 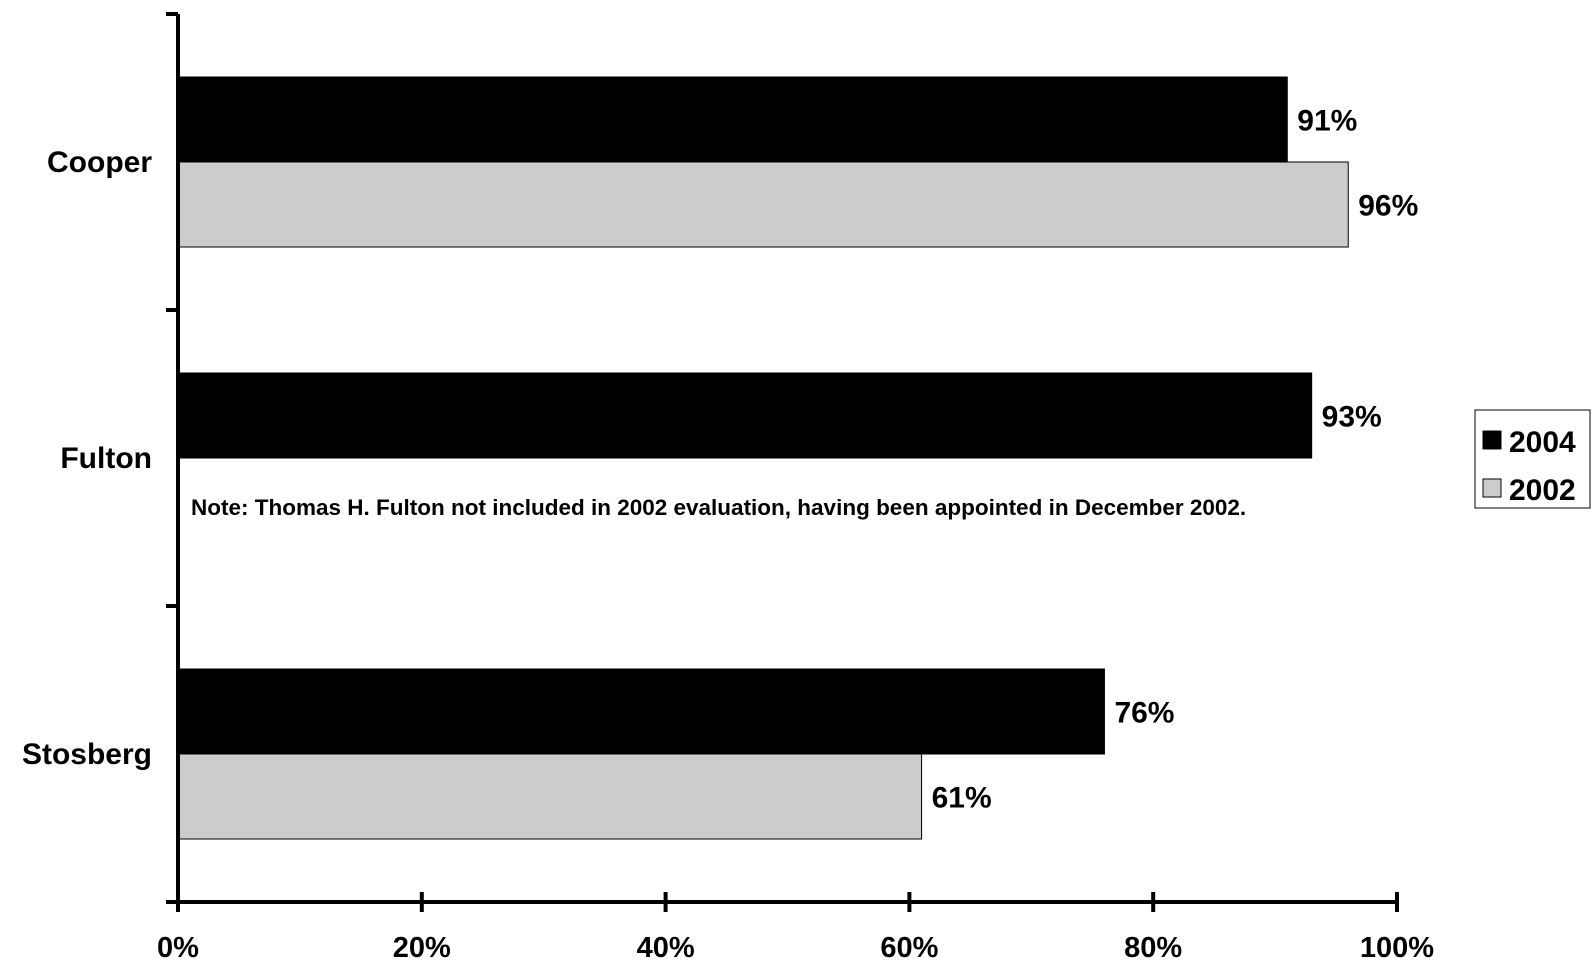 I want to click on legend-label-2002: 2002, so click(x=1542, y=490).